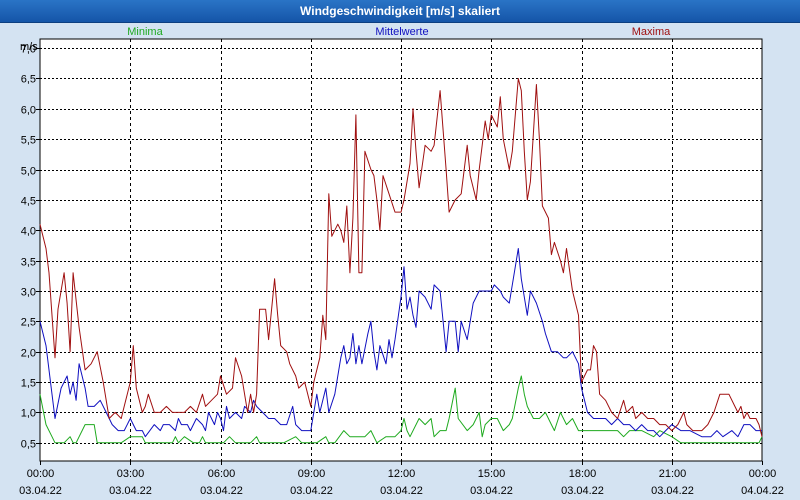 This screenshot has height=500, width=800. I want to click on chart-title: Windgeschwindigkeit [m/s] skaliert, so click(400, 11).